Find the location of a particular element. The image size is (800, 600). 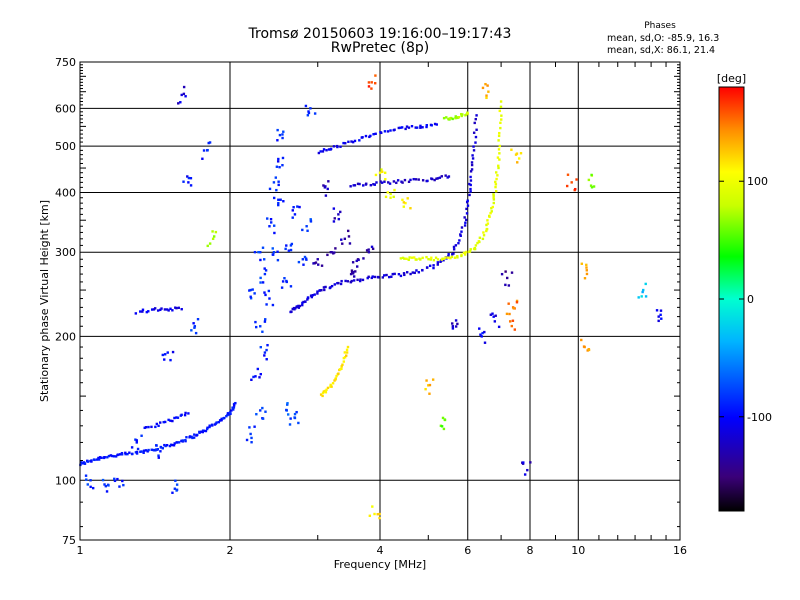

stats-o-line: mean, sd,O: -85.9, 16.3 is located at coordinates (663, 38).